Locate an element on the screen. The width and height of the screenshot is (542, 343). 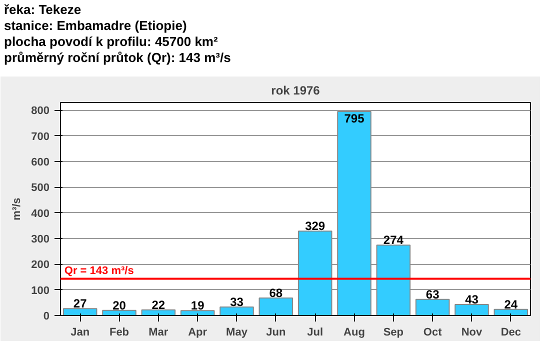
x-tick-label: Aug is located at coordinates (354, 332).